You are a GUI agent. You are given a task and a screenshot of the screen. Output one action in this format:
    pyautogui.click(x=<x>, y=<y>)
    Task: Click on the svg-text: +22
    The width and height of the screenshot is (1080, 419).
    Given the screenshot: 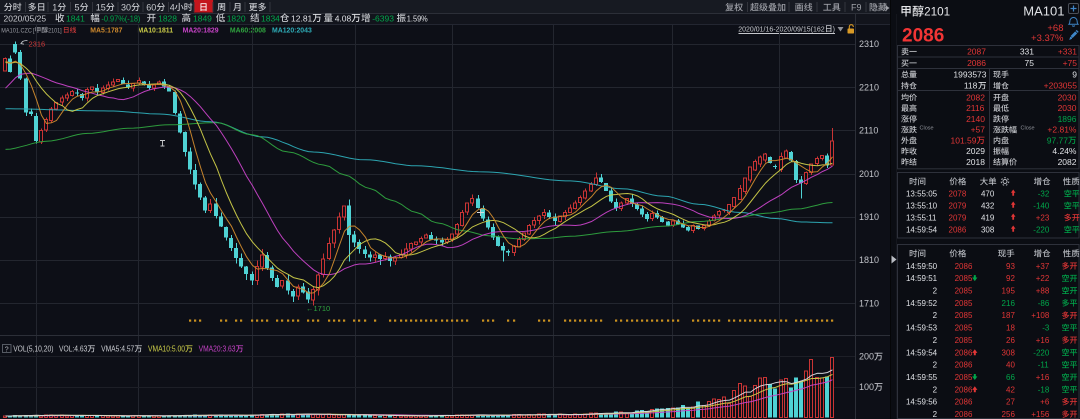 What is the action you would take?
    pyautogui.click(x=1043, y=278)
    